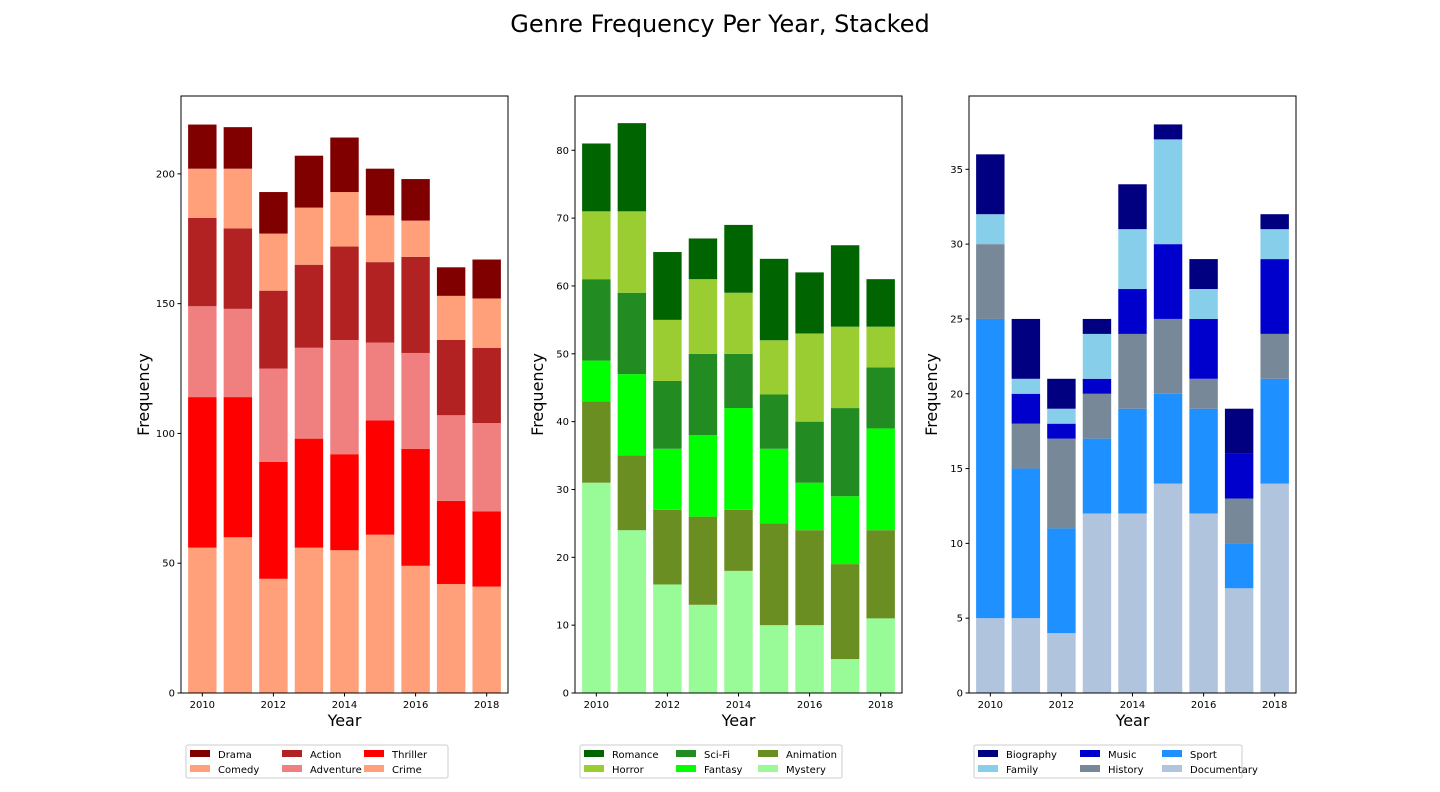  Describe the element at coordinates (562, 422) in the screenshot. I see `y-tick-label: 40` at that location.